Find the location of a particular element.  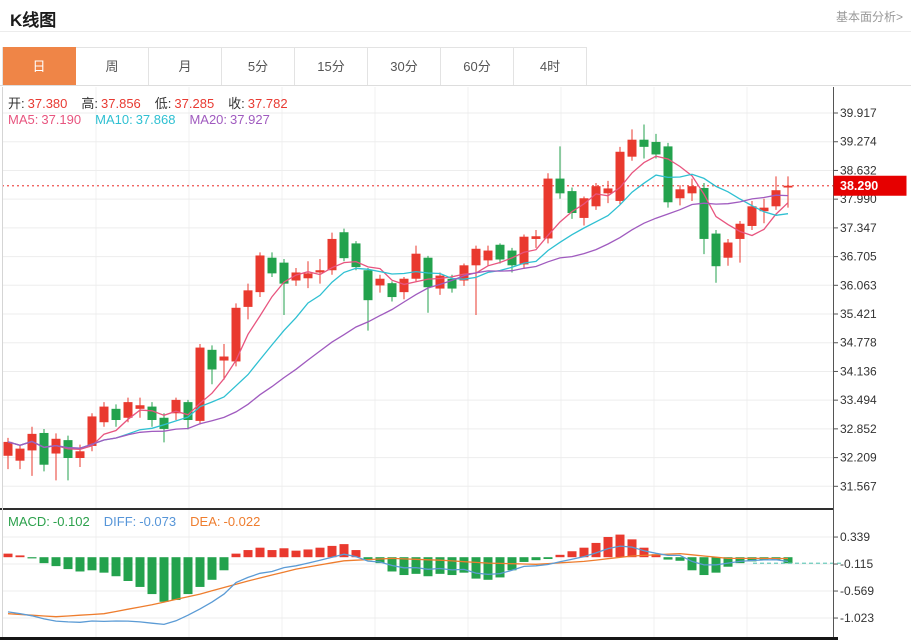

ohlc-value: 37.285 is located at coordinates (194, 103).